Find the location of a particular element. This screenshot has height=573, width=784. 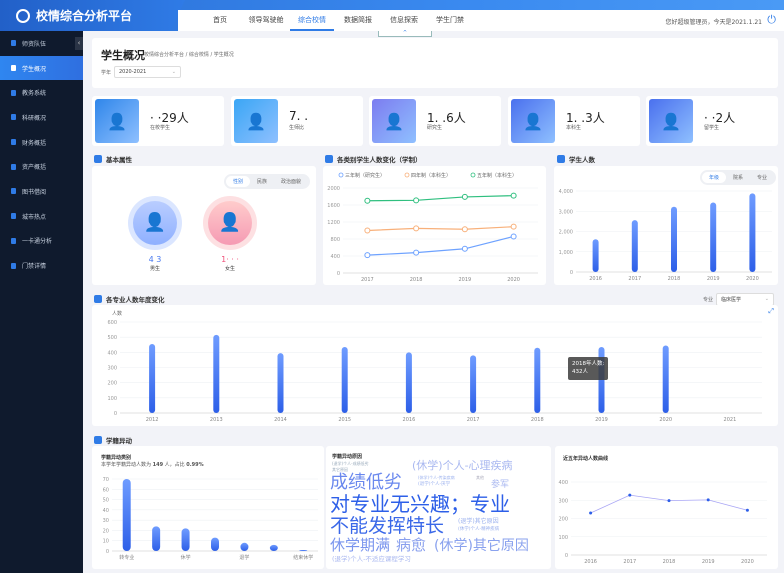

sidebar-item: 教务系统 is located at coordinates (41, 92).